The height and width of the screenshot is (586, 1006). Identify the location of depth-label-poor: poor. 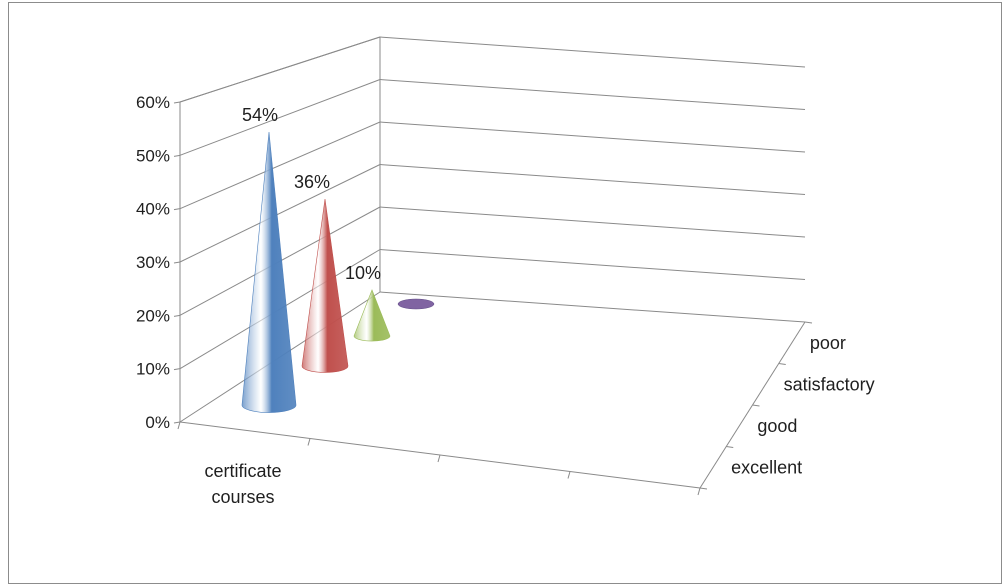
(828, 343).